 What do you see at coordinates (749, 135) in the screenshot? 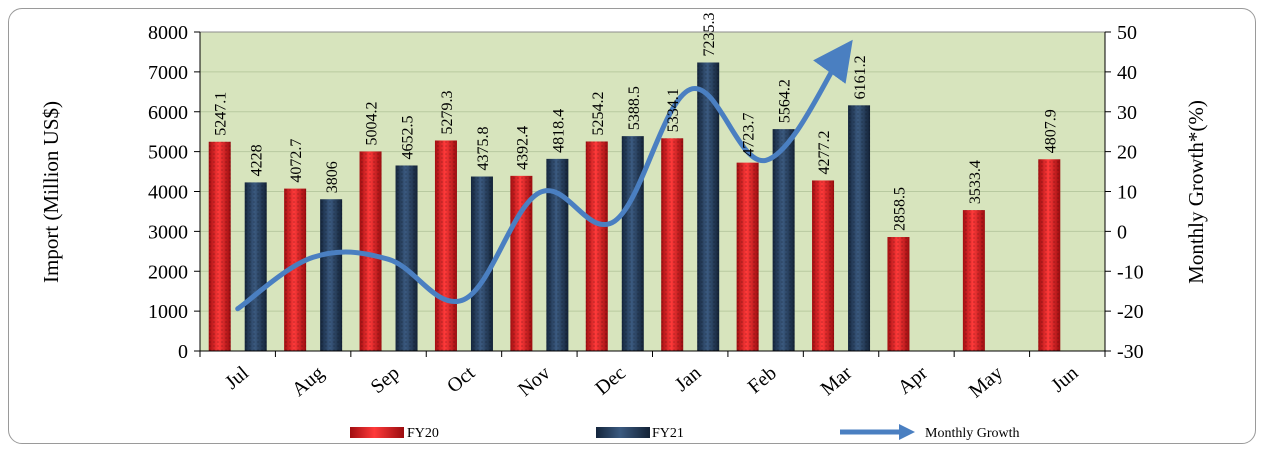
I see `data-label-fy20: 4723.7` at bounding box center [749, 135].